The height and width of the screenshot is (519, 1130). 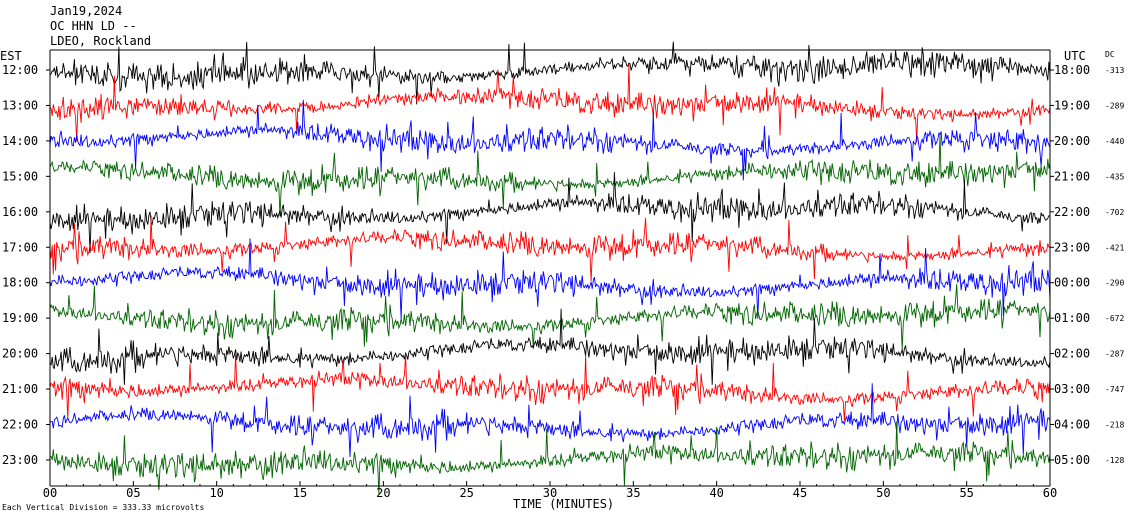 What do you see at coordinates (1114, 460) in the screenshot?
I see `dc-offset-value: -128` at bounding box center [1114, 460].